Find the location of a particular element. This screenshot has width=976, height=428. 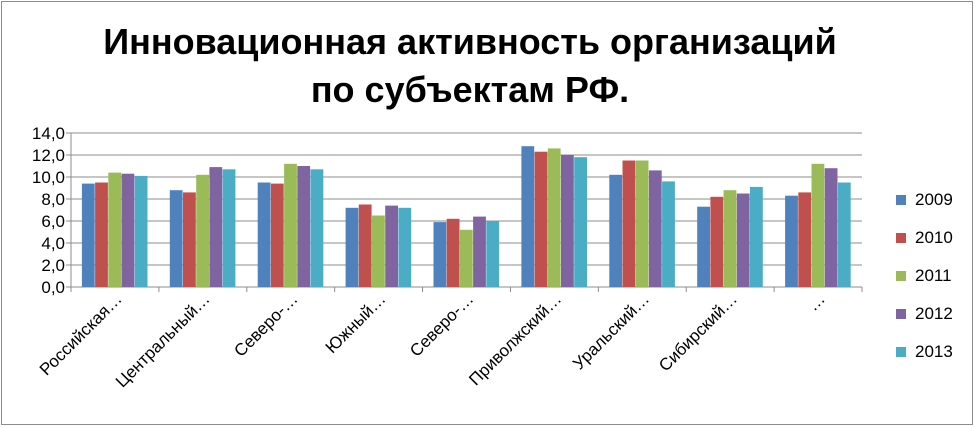

y-tick-label: 6,0 is located at coordinates (53, 221).